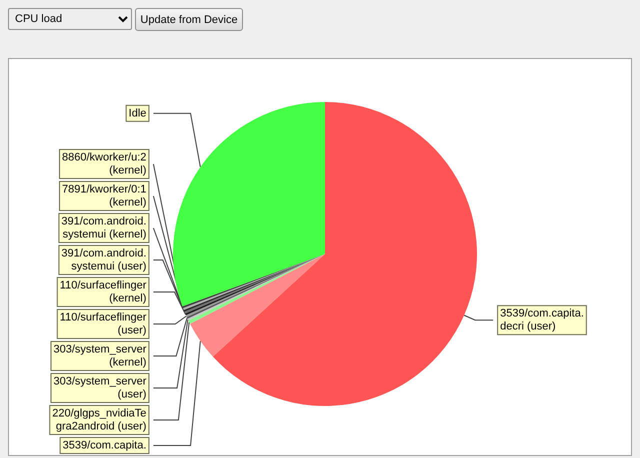 This screenshot has height=458, width=640. What do you see at coordinates (99, 420) in the screenshot?
I see `slice-label: 220/glgps_nvidiaTegra2android (user)` at bounding box center [99, 420].